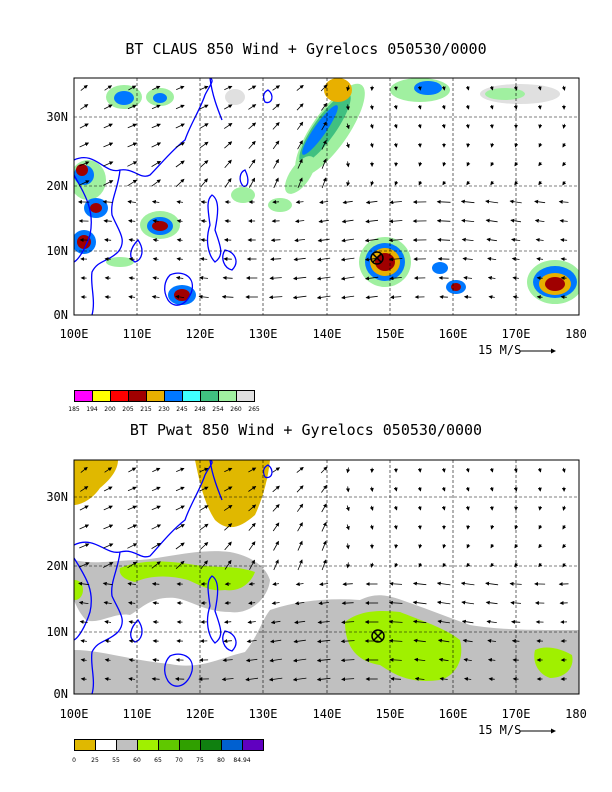 Image resolution: width=612 pixels, height=792 pixels. What do you see at coordinates (57, 497) in the screenshot?
I see `y-tick-label: 30N` at bounding box center [57, 497].